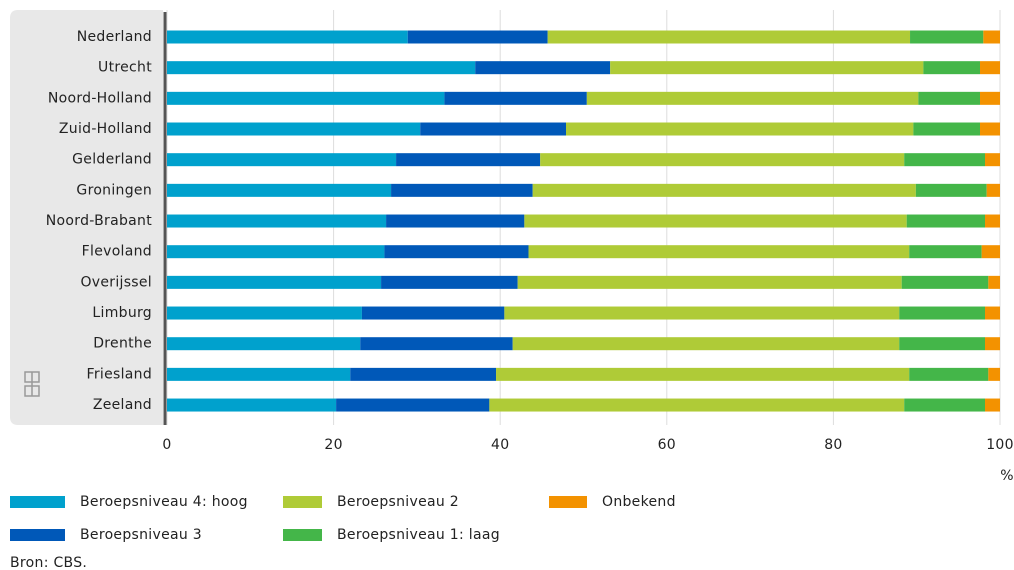 This screenshot has height=570, width=1014. What do you see at coordinates (418, 535) in the screenshot?
I see `legend-label: Beroepsniveau 1: laag` at bounding box center [418, 535].